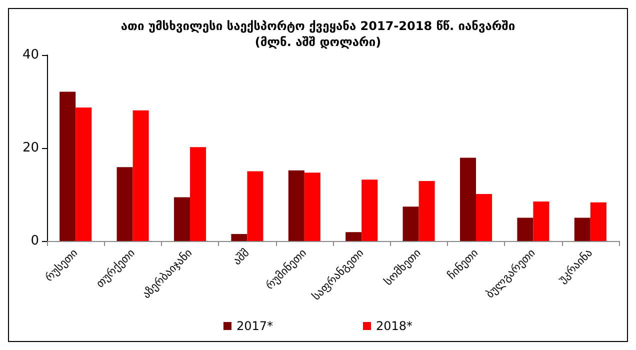 This screenshot has height=350, width=636. I want to click on chart-subtitle: (მლნ. აშშ დოლარი), so click(318, 42).